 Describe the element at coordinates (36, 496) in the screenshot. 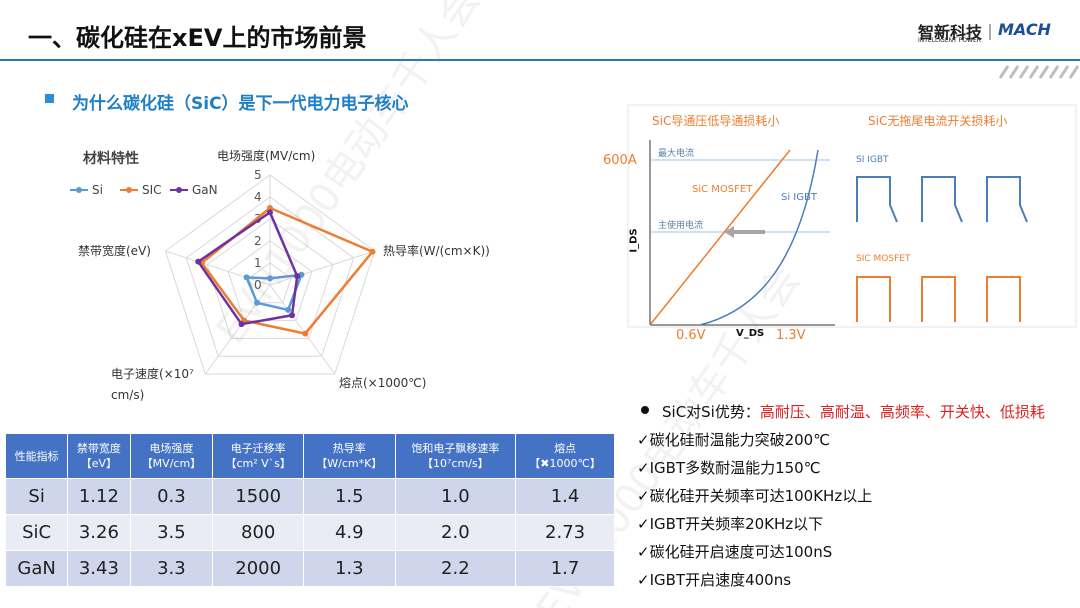

I see `table-cell: Si` at that location.